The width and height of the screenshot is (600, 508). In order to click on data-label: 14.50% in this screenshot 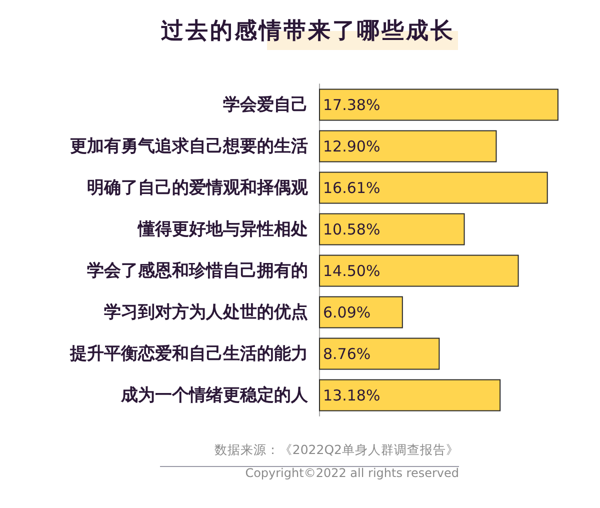, I will do `click(351, 271)`.